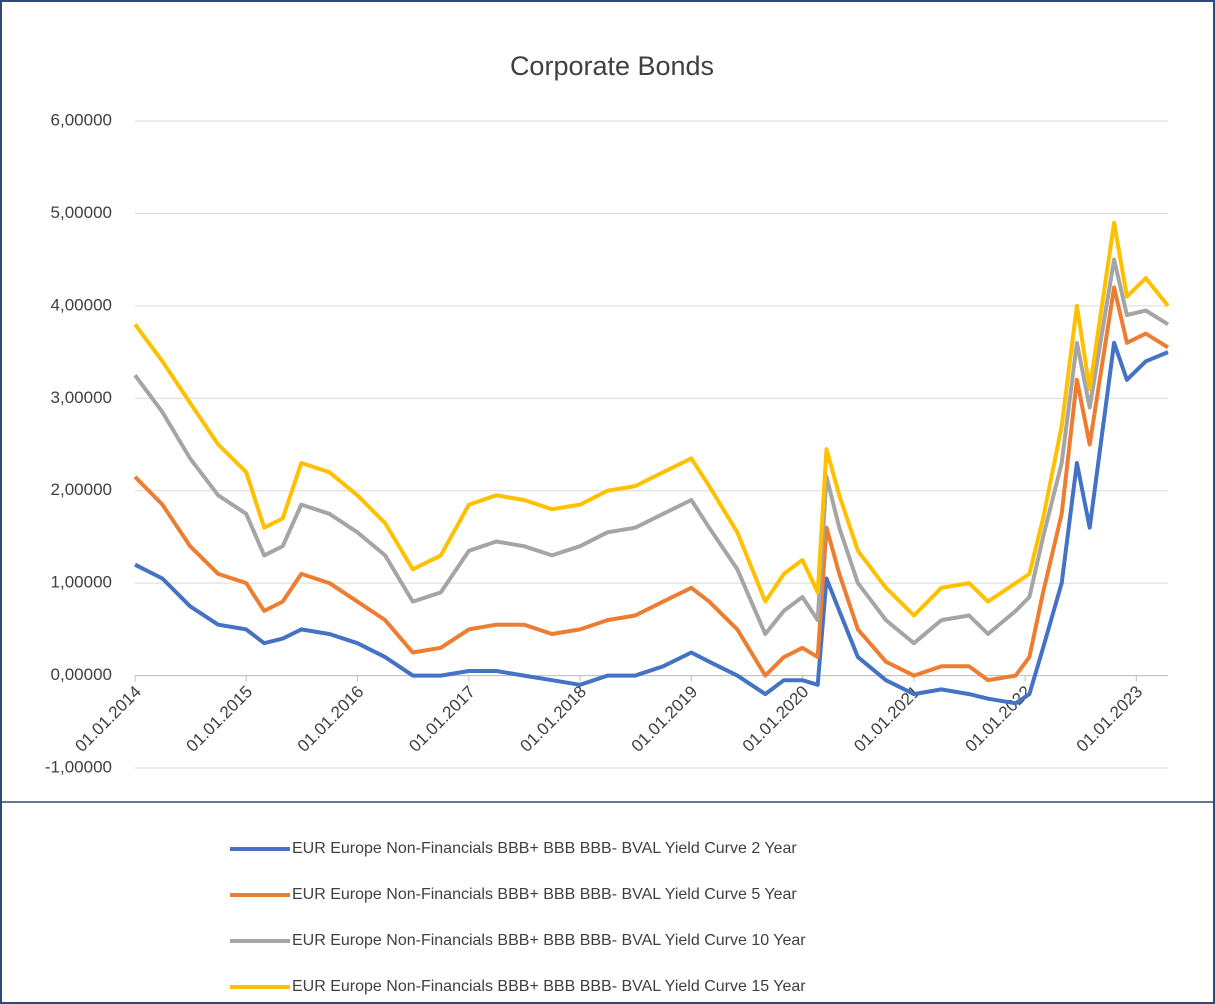  Describe the element at coordinates (81, 212) in the screenshot. I see `y-tick-label: 5,00000` at that location.